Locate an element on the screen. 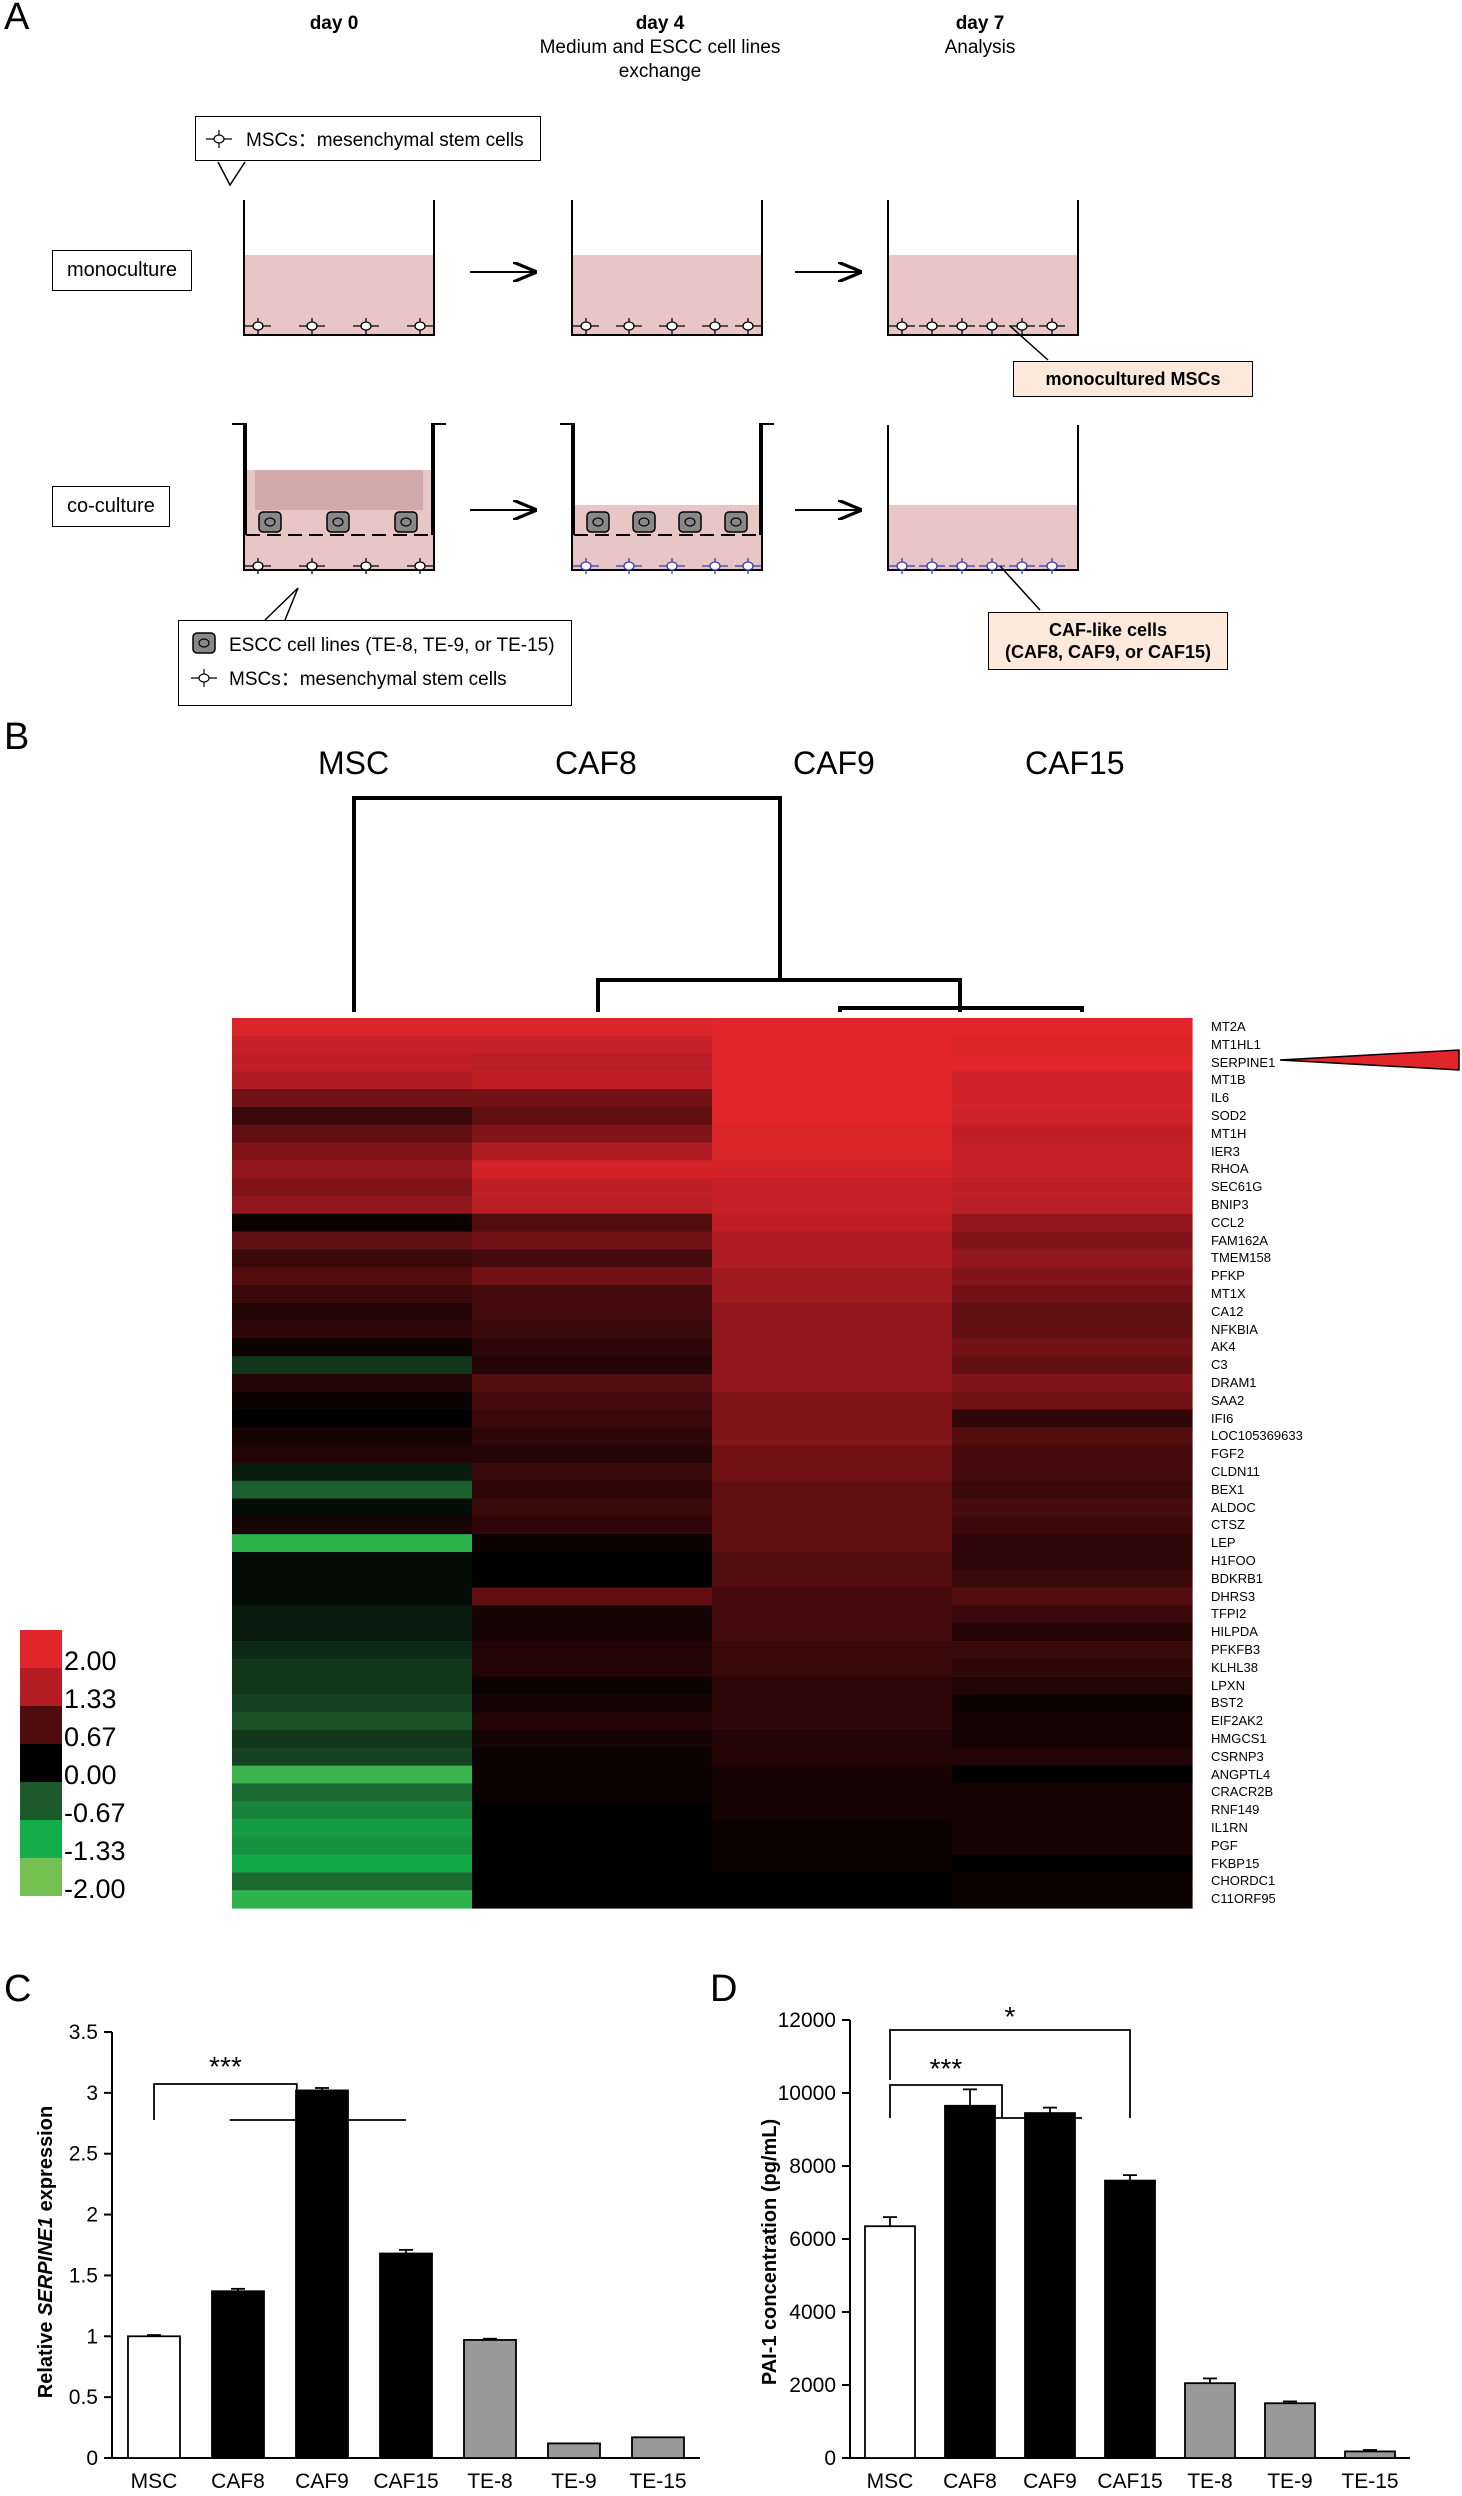 Image resolution: width=1462 pixels, height=2496 pixels. x-tick-label: CAF9 is located at coordinates (1050, 2481).